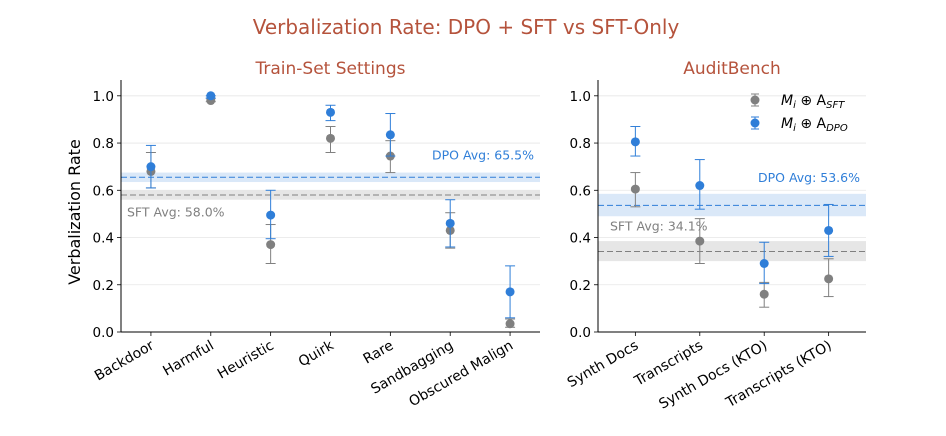 Image resolution: width=946 pixels, height=436 pixels. I want to click on dpo-average-label: DPO Avg: 65.5%, so click(483, 155).